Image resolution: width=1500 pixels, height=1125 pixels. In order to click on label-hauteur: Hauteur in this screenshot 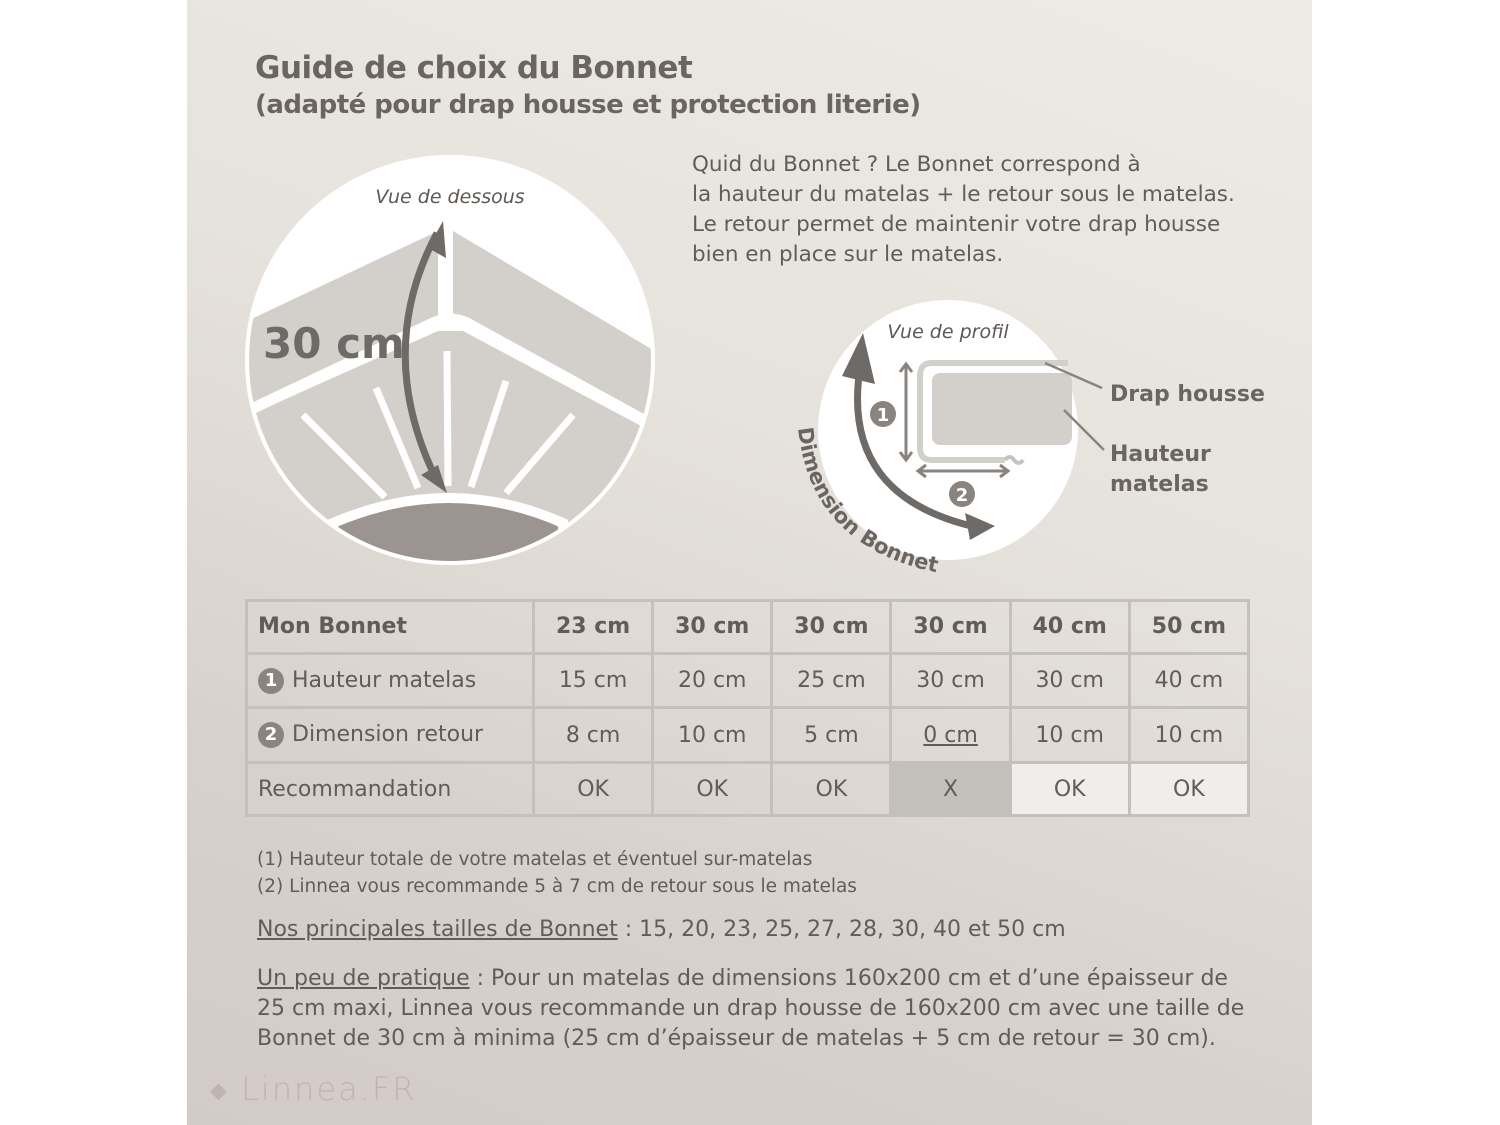, I will do `click(1160, 454)`.